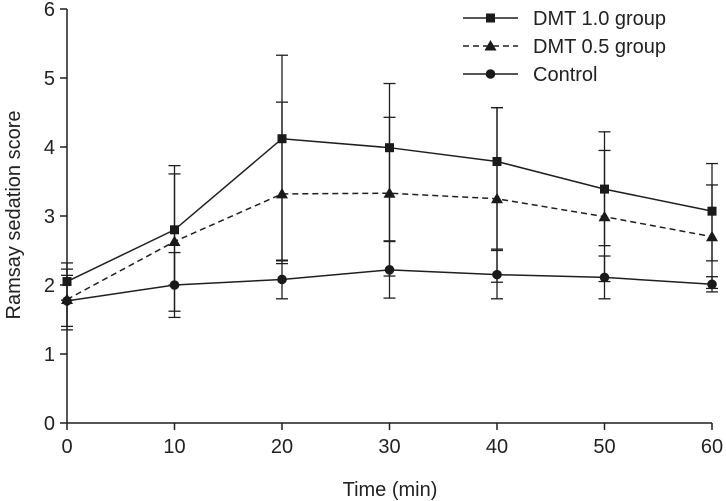 The height and width of the screenshot is (501, 726). Describe the element at coordinates (390, 490) in the screenshot. I see `x-axis-label: Time (min)` at that location.